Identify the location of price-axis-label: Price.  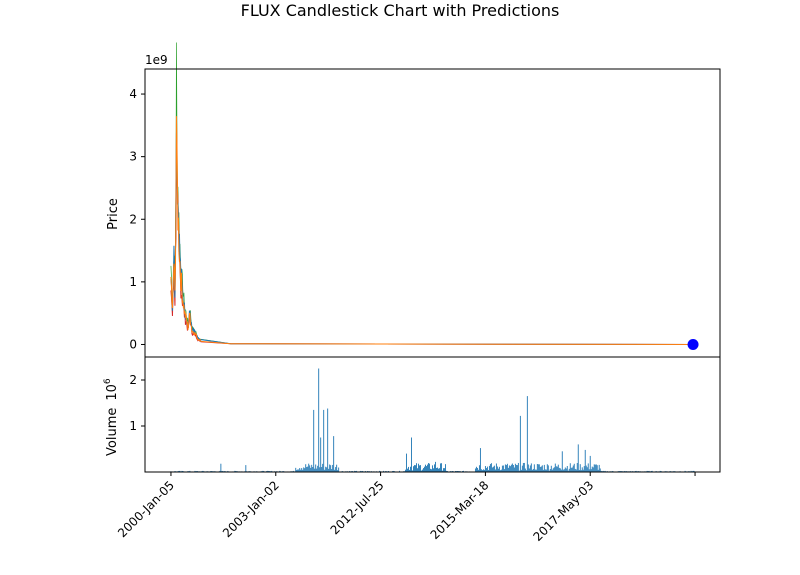
(113, 214).